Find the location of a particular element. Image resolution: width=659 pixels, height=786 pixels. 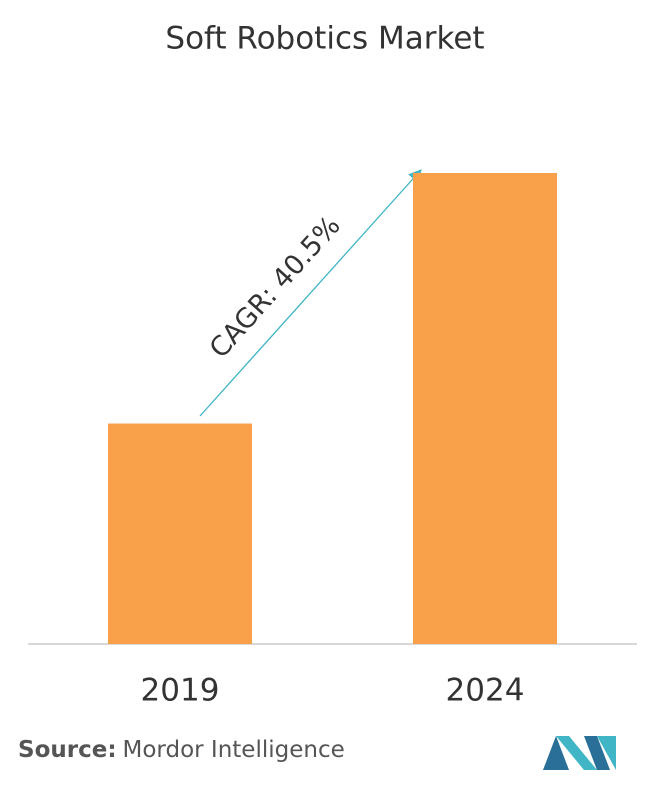

chart-title: Soft Robotics Market is located at coordinates (324, 39).